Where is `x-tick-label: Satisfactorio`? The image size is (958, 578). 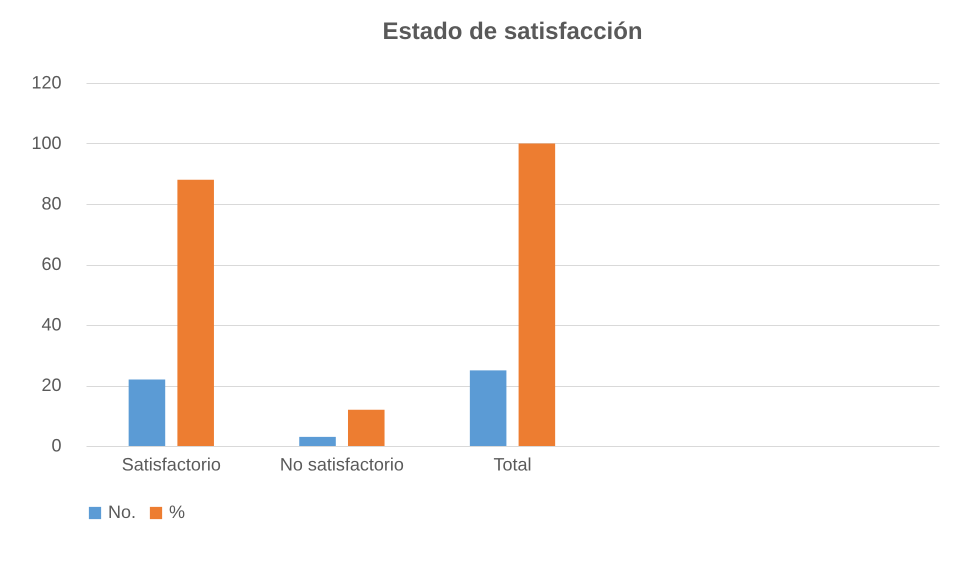 x-tick-label: Satisfactorio is located at coordinates (171, 464).